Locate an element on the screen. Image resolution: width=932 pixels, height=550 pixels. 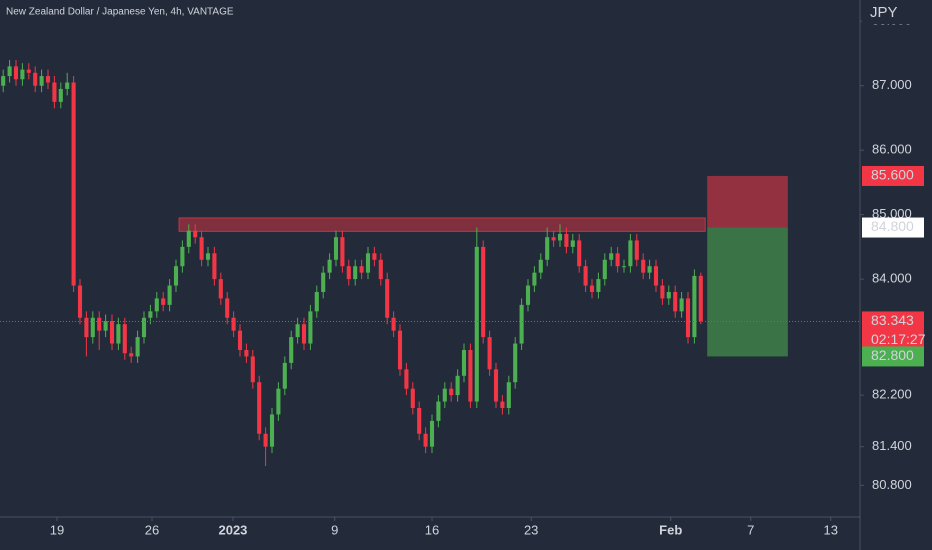
y-tick-label: 87.000 is located at coordinates (892, 84).